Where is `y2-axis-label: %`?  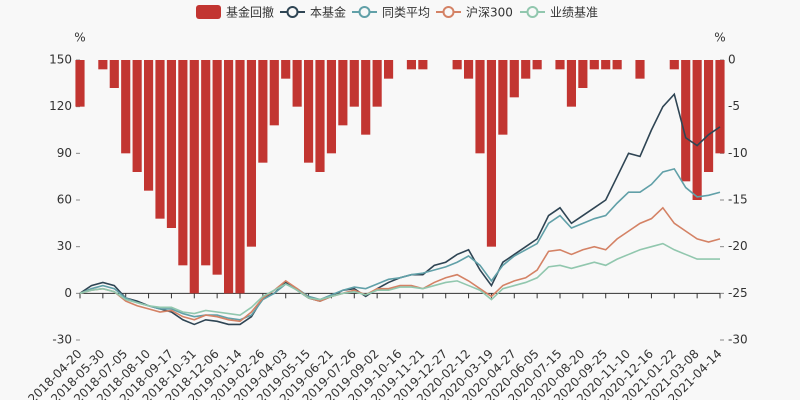 y2-axis-label: % is located at coordinates (719, 38).